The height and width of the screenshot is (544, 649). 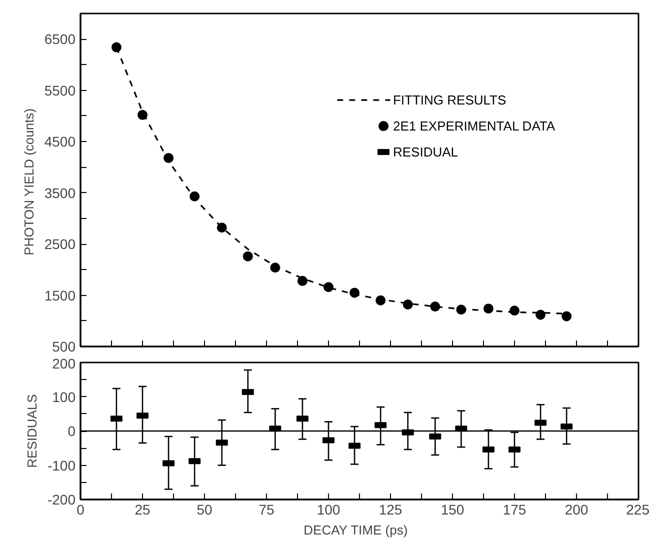 What do you see at coordinates (328, 510) in the screenshot?
I see `x-tick-label: 100` at bounding box center [328, 510].